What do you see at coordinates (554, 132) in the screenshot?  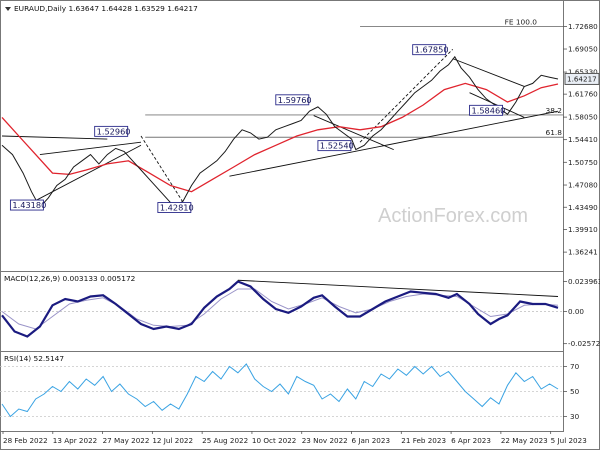 I see `fib618-label: 61.8` at bounding box center [554, 132].